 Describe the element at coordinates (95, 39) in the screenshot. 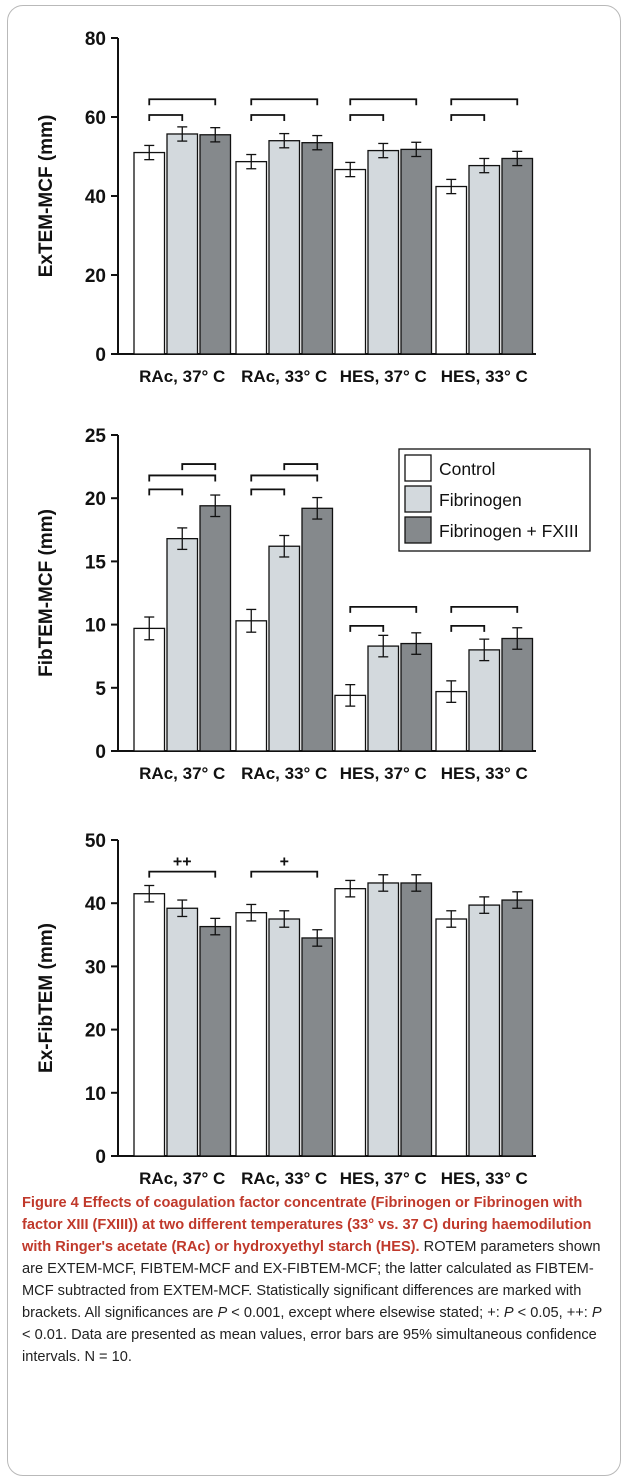

I see `y-tick-label: 80` at that location.